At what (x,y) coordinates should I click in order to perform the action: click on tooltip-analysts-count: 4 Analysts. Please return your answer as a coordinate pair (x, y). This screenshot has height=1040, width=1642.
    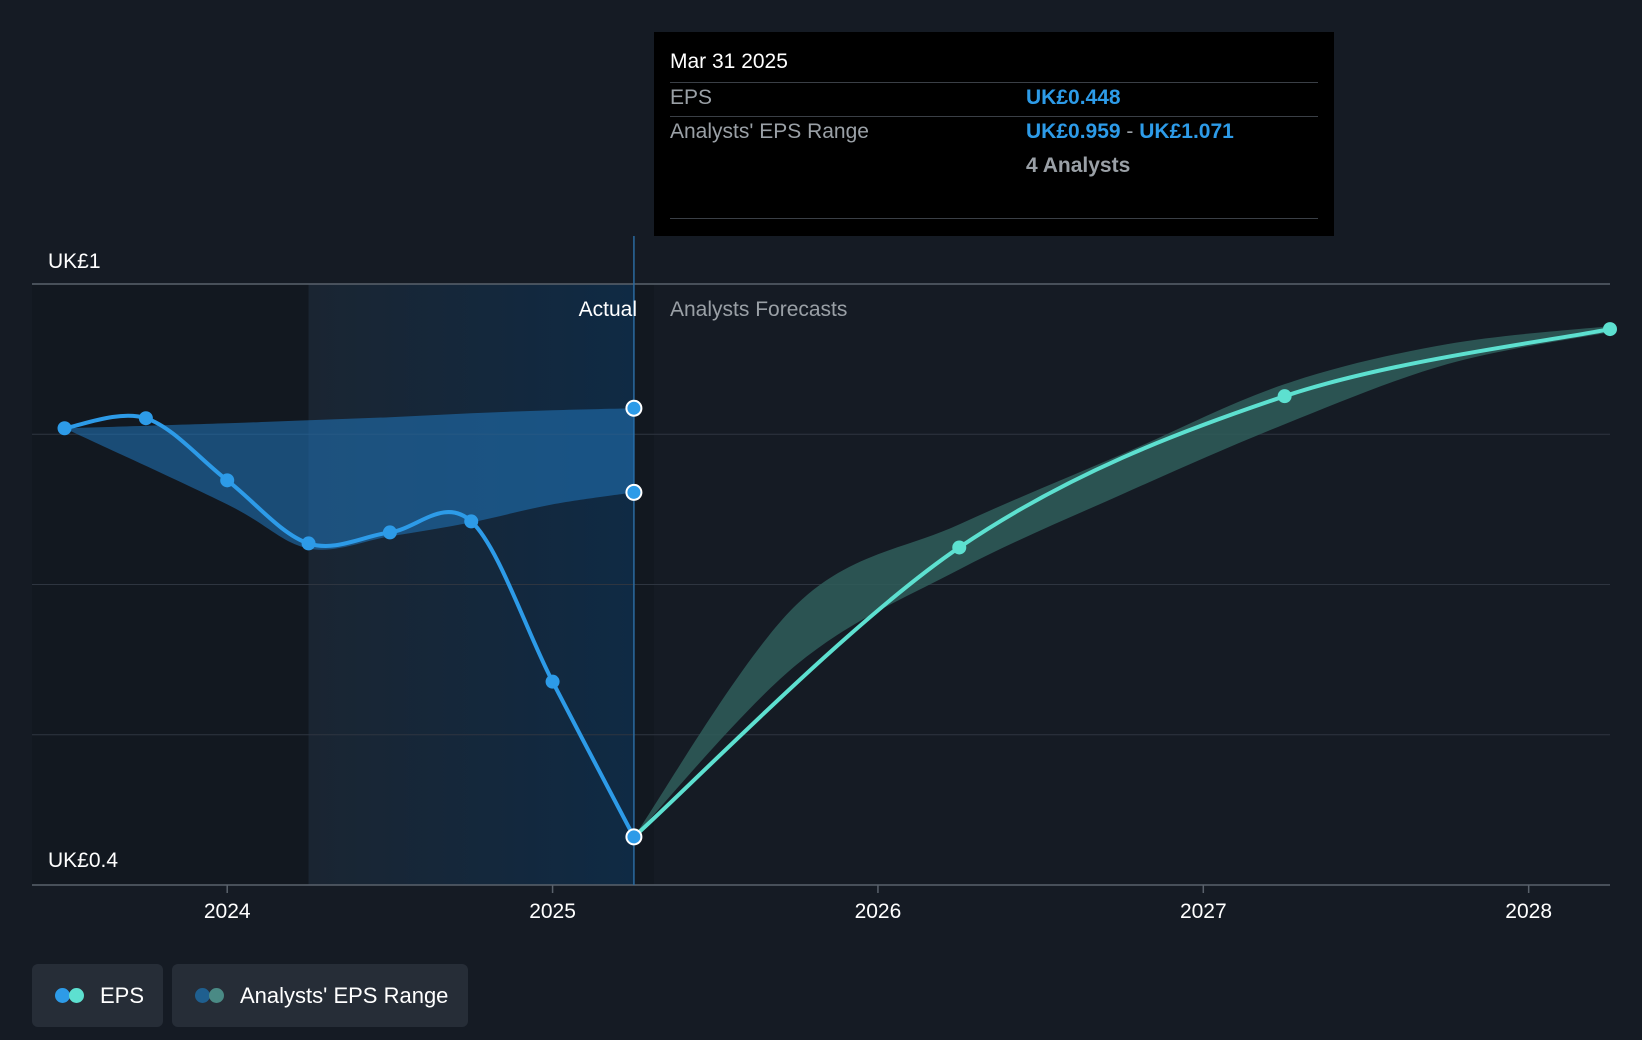
    Looking at the image, I should click on (1078, 165).